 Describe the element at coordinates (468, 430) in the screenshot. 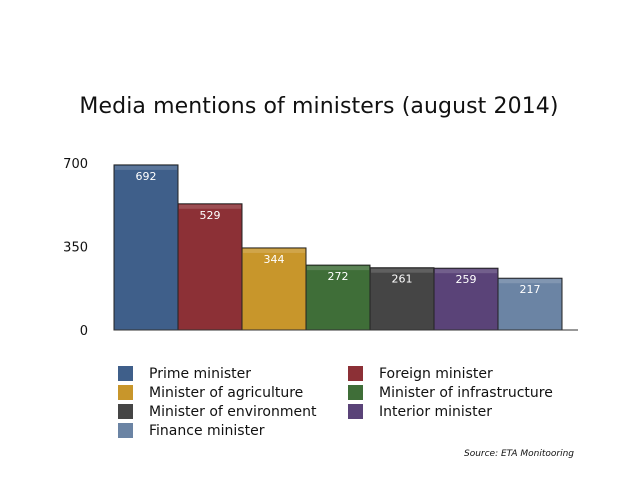

I see `legend-item` at that location.